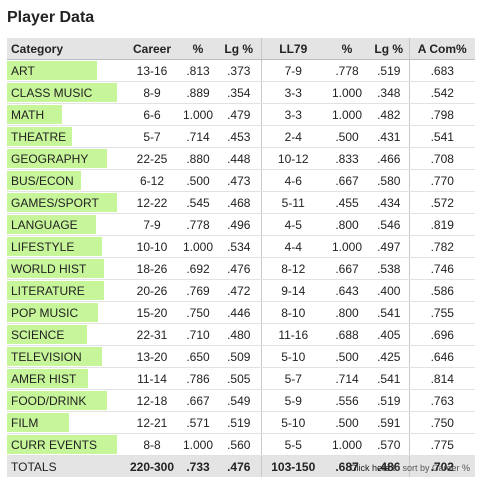 The height and width of the screenshot is (485, 484). Describe the element at coordinates (198, 334) in the screenshot. I see `cell-career-pct: .710` at that location.